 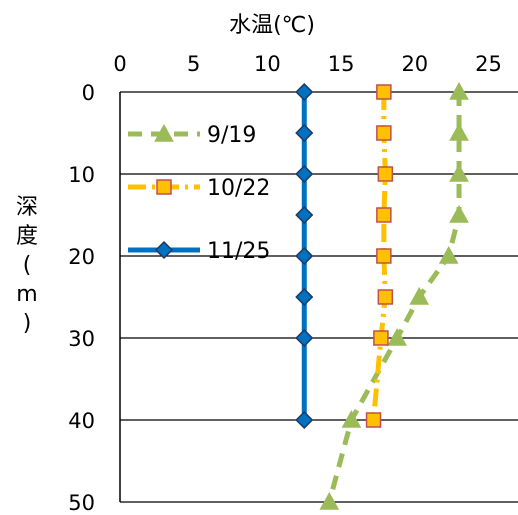 What do you see at coordinates (27, 323) in the screenshot?
I see `y-axis-title-char-4: )` at bounding box center [27, 323].